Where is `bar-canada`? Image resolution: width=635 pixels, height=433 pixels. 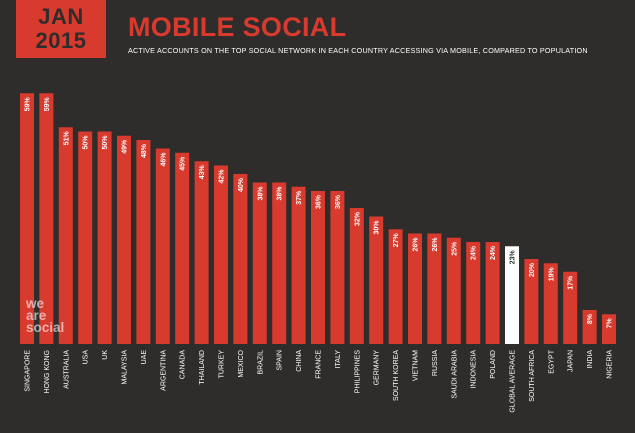
bar-canada is located at coordinates (182, 248).